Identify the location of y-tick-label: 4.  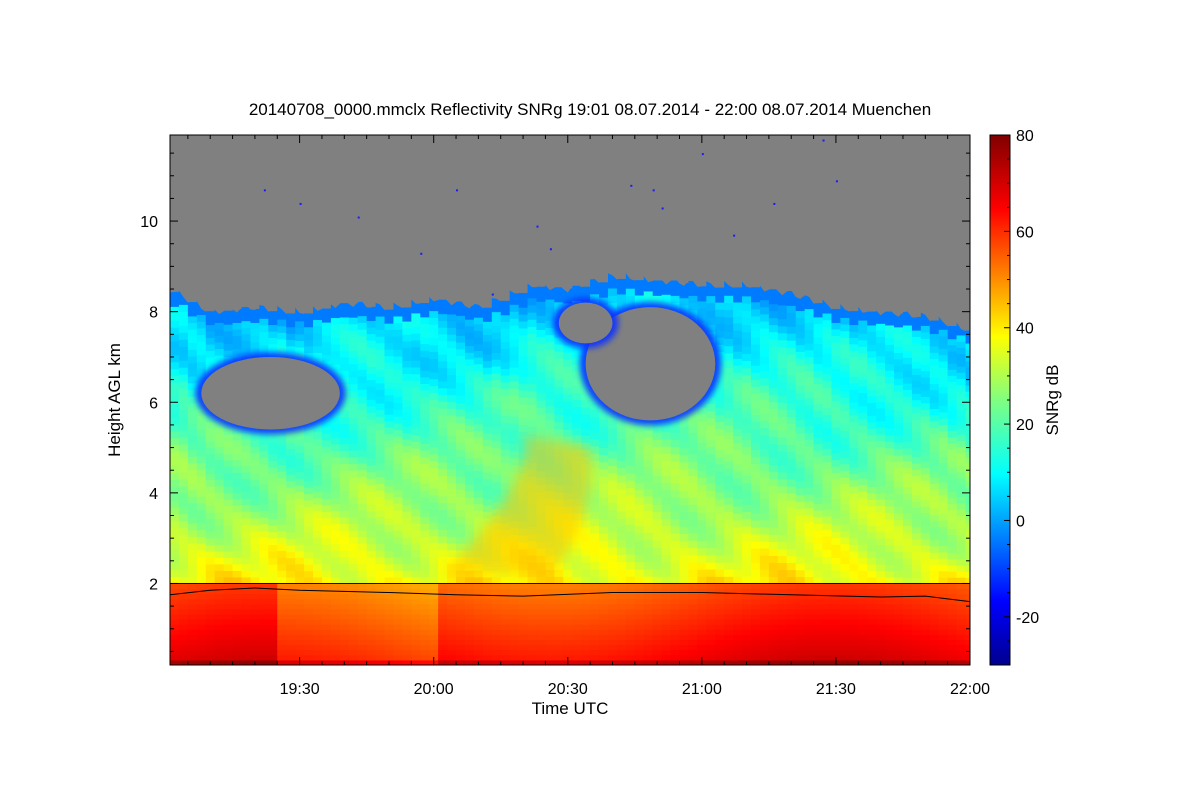
(153, 494).